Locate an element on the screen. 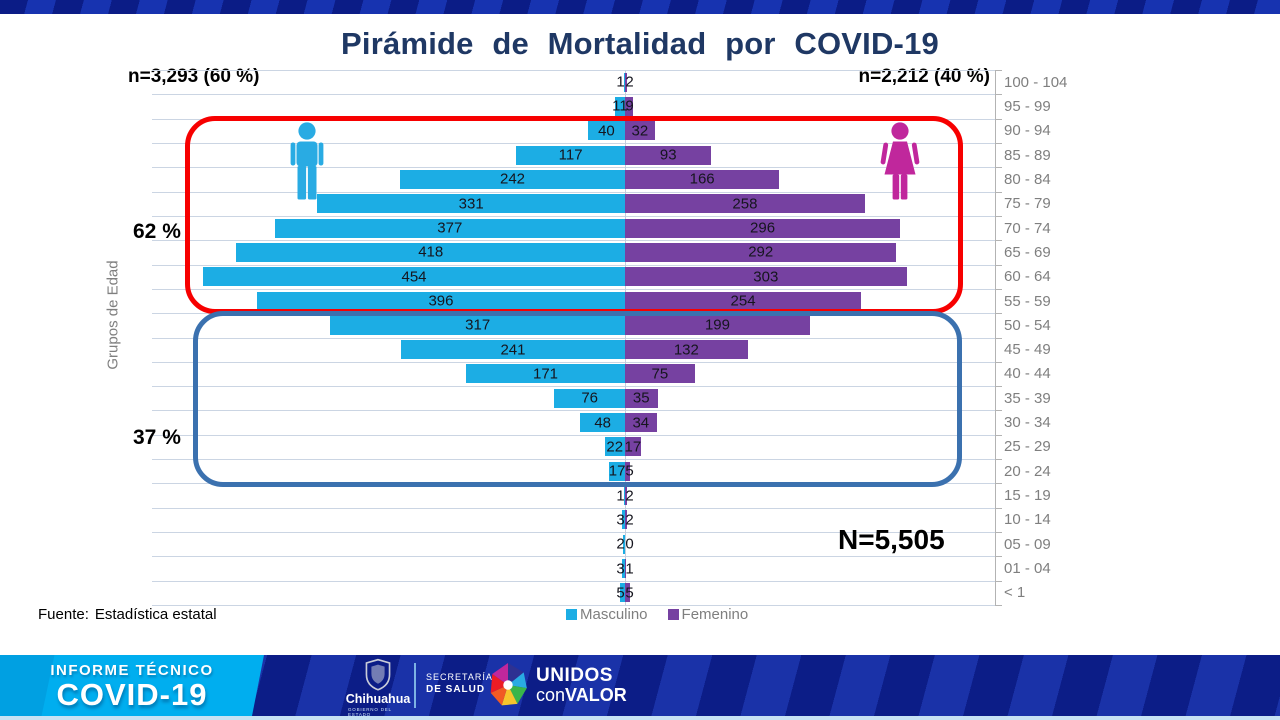  female-value-label: 292 is located at coordinates (761, 252).